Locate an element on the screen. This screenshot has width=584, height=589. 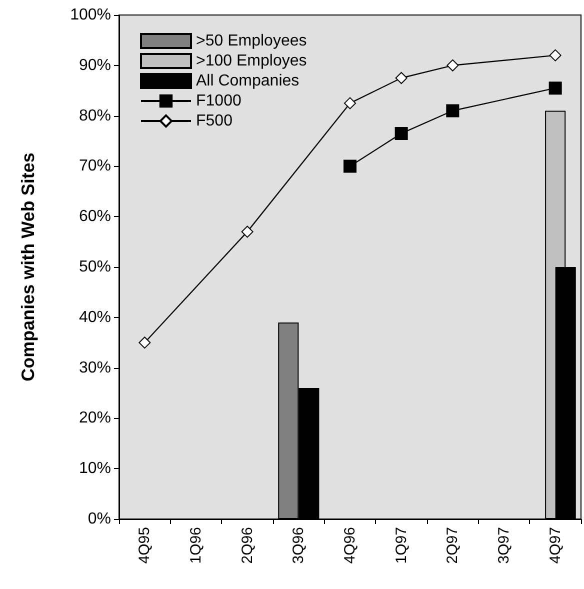
y-tick-label: 100% is located at coordinates (90, 15).